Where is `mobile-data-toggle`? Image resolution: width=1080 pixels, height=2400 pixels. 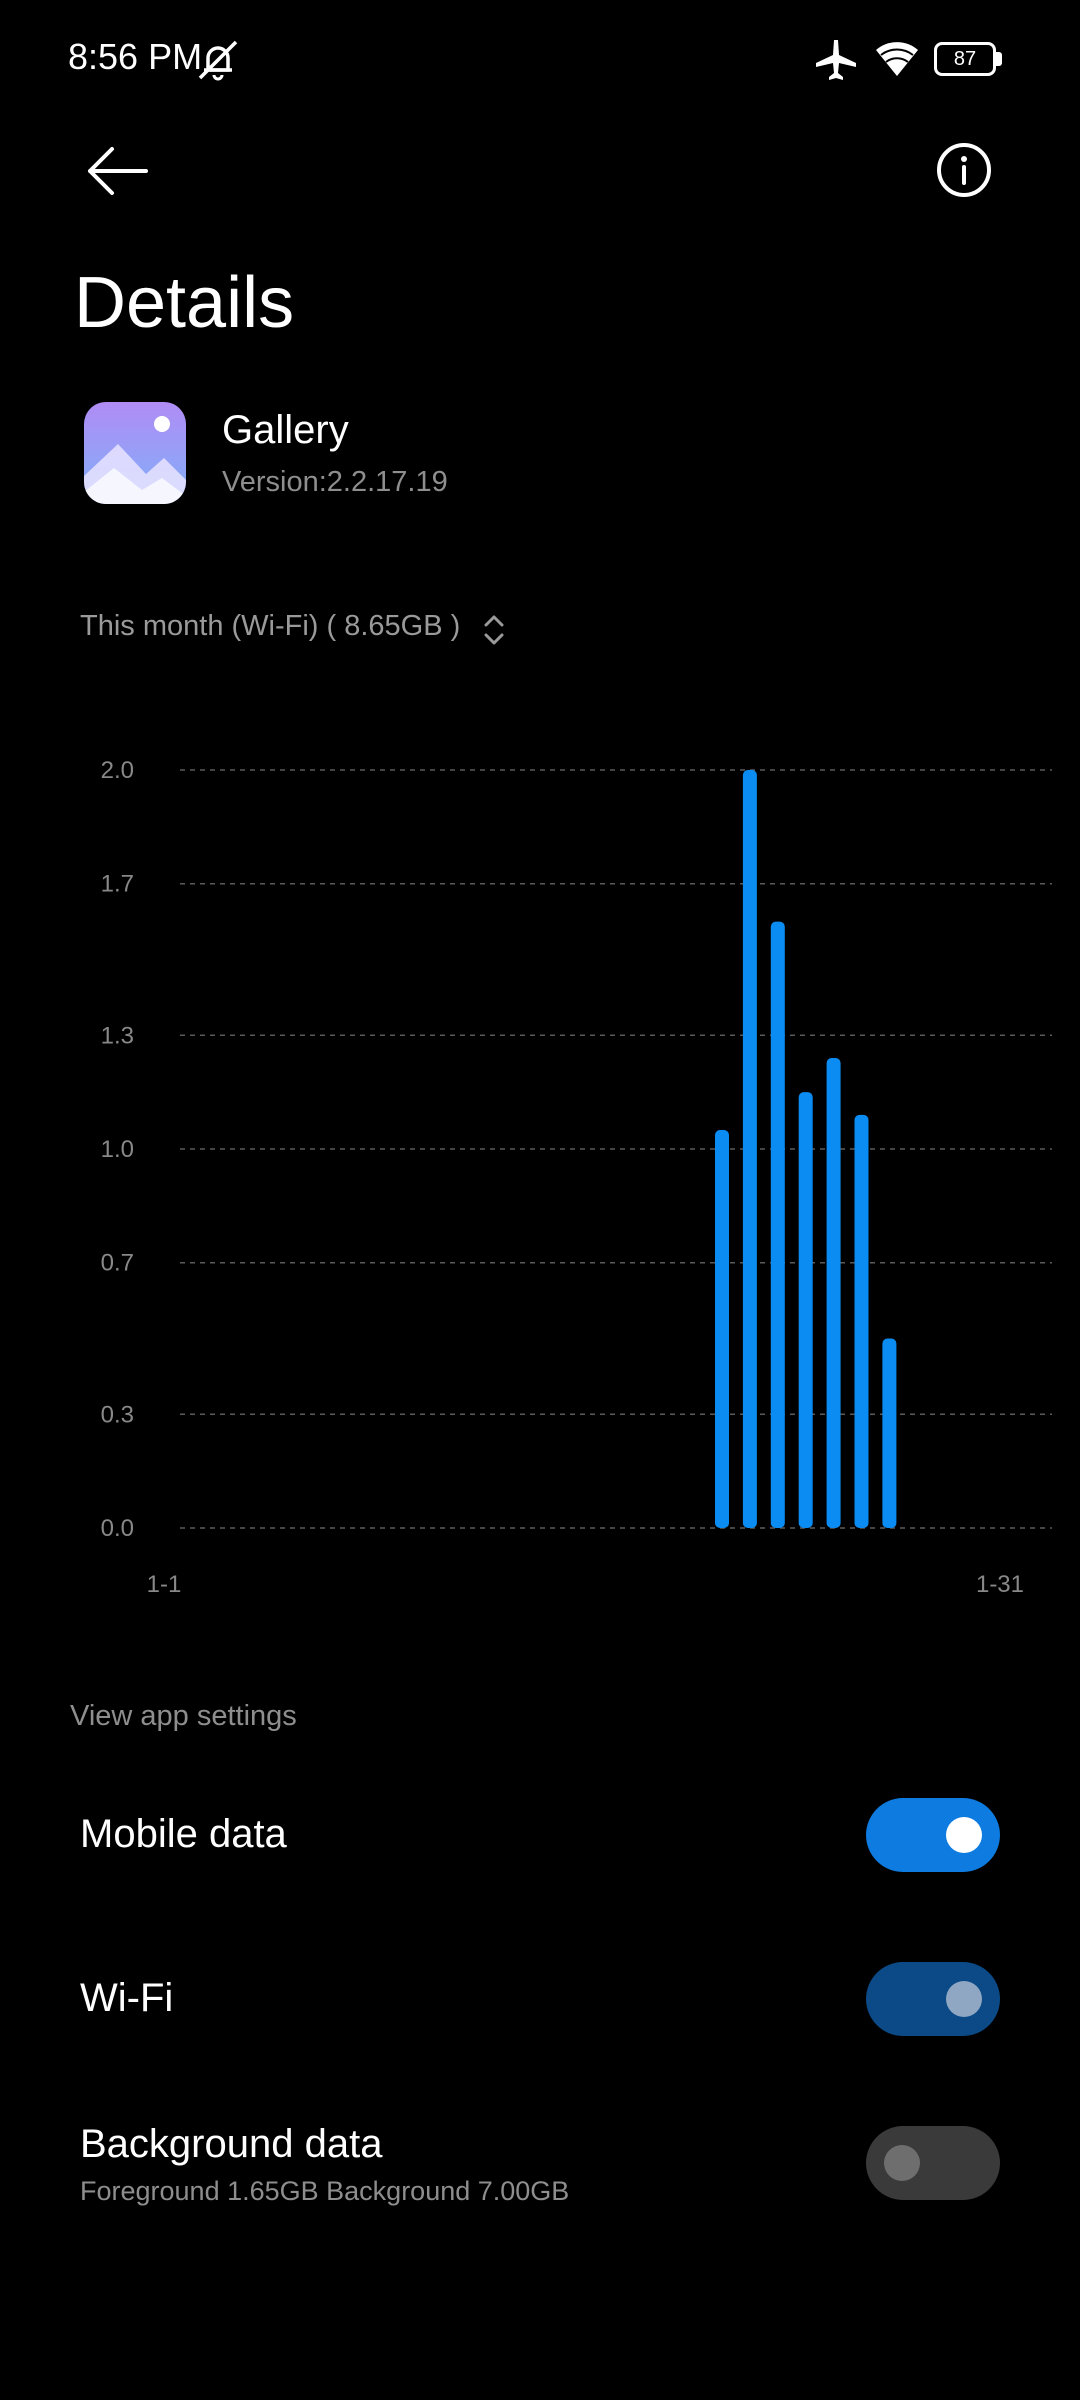 mobile-data-toggle is located at coordinates (933, 1835).